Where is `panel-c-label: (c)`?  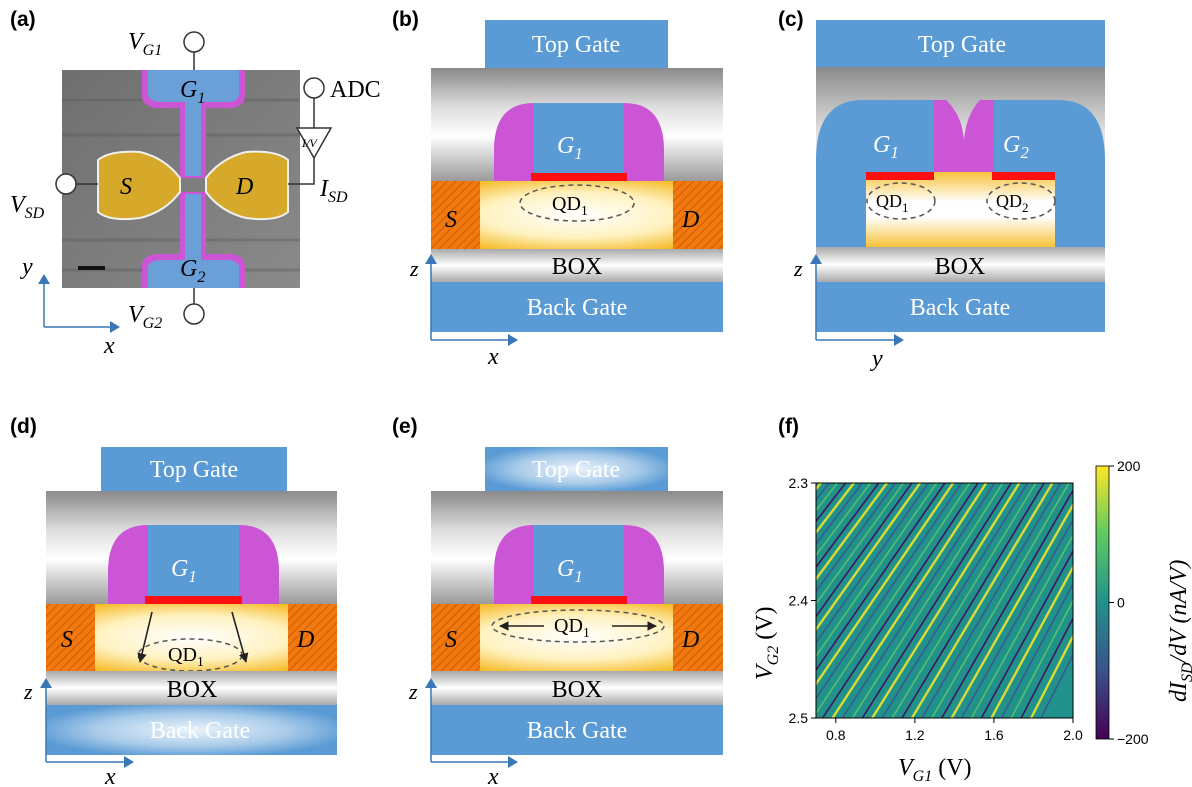
panel-c-label: (c) is located at coordinates (791, 19).